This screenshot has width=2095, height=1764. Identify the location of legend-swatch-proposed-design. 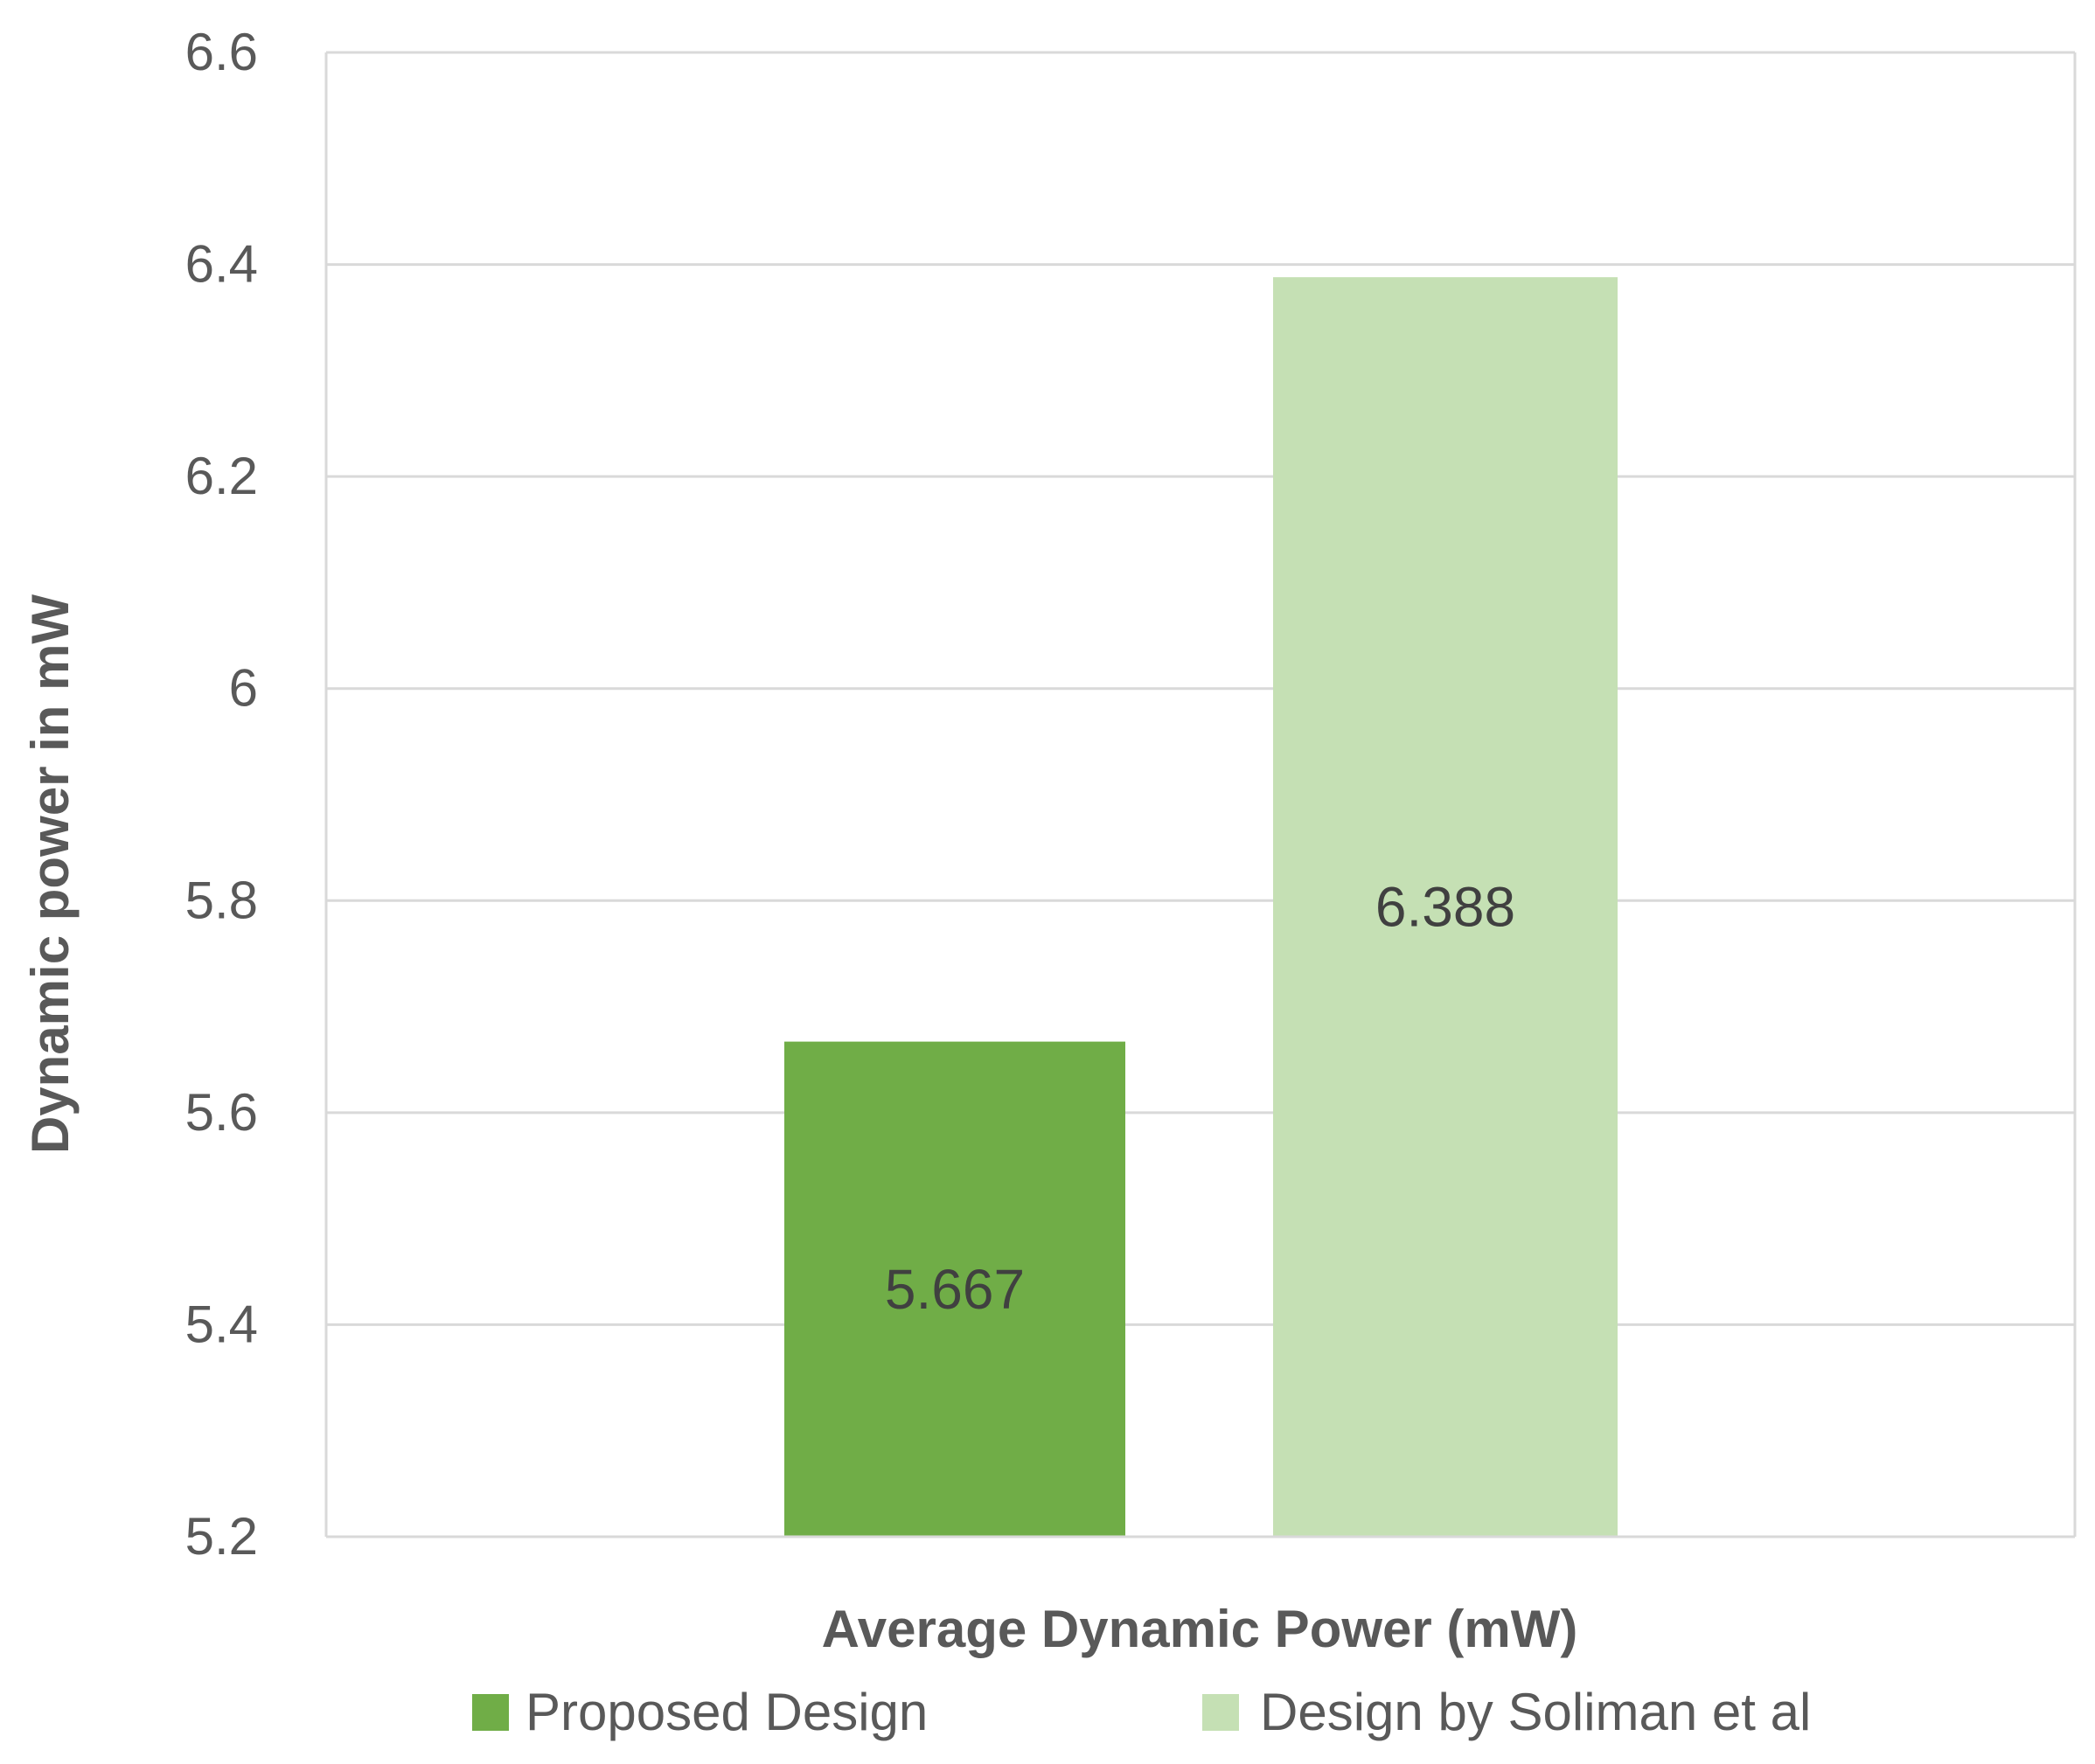
(491, 1712).